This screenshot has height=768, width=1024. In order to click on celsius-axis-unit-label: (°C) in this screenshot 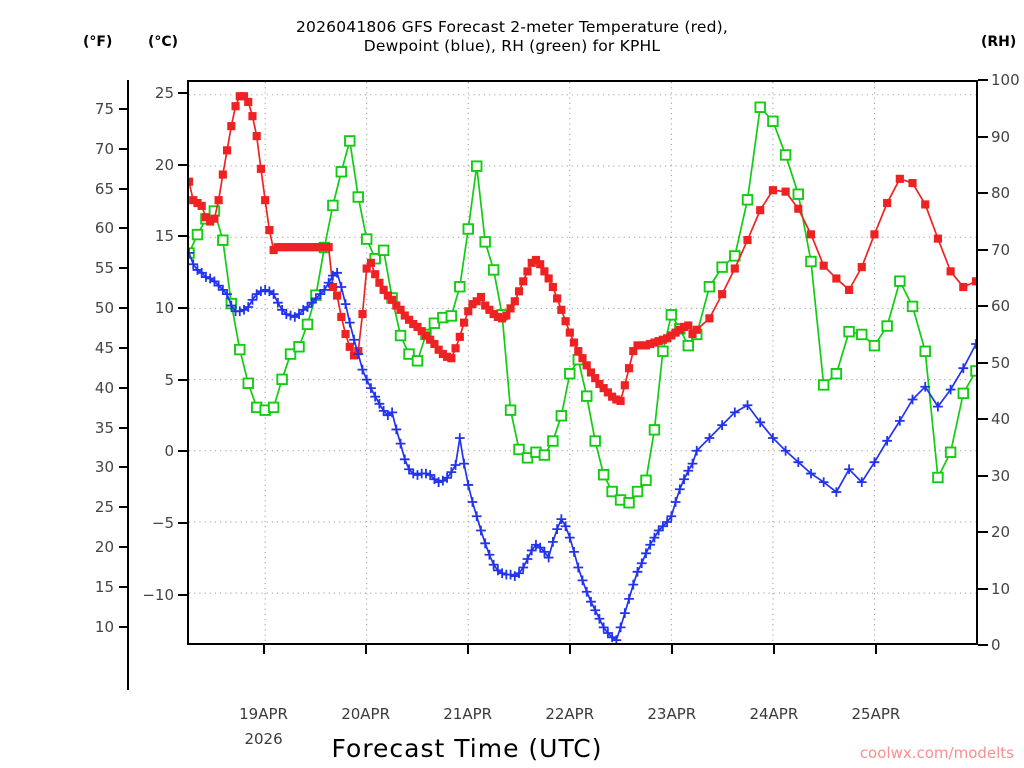, I will do `click(163, 42)`.